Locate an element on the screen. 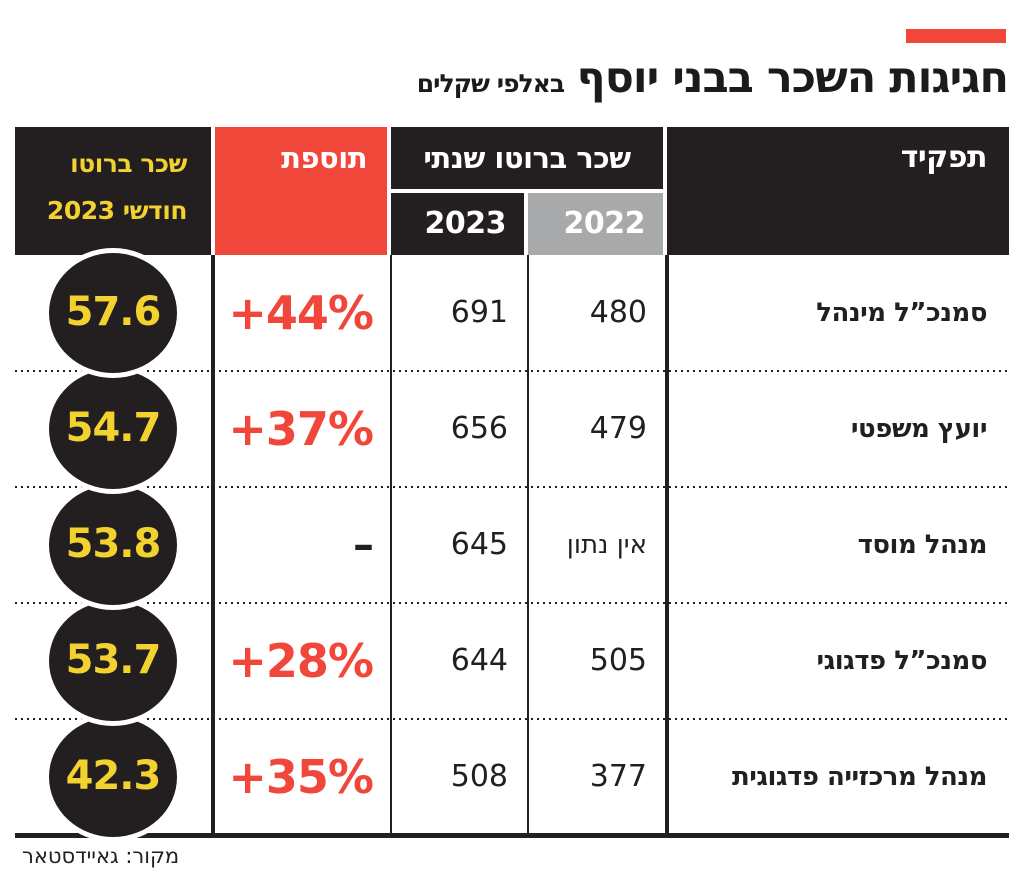 The width and height of the screenshot is (1024, 879). monthly-salary-badge: 54.7 is located at coordinates (113, 429).